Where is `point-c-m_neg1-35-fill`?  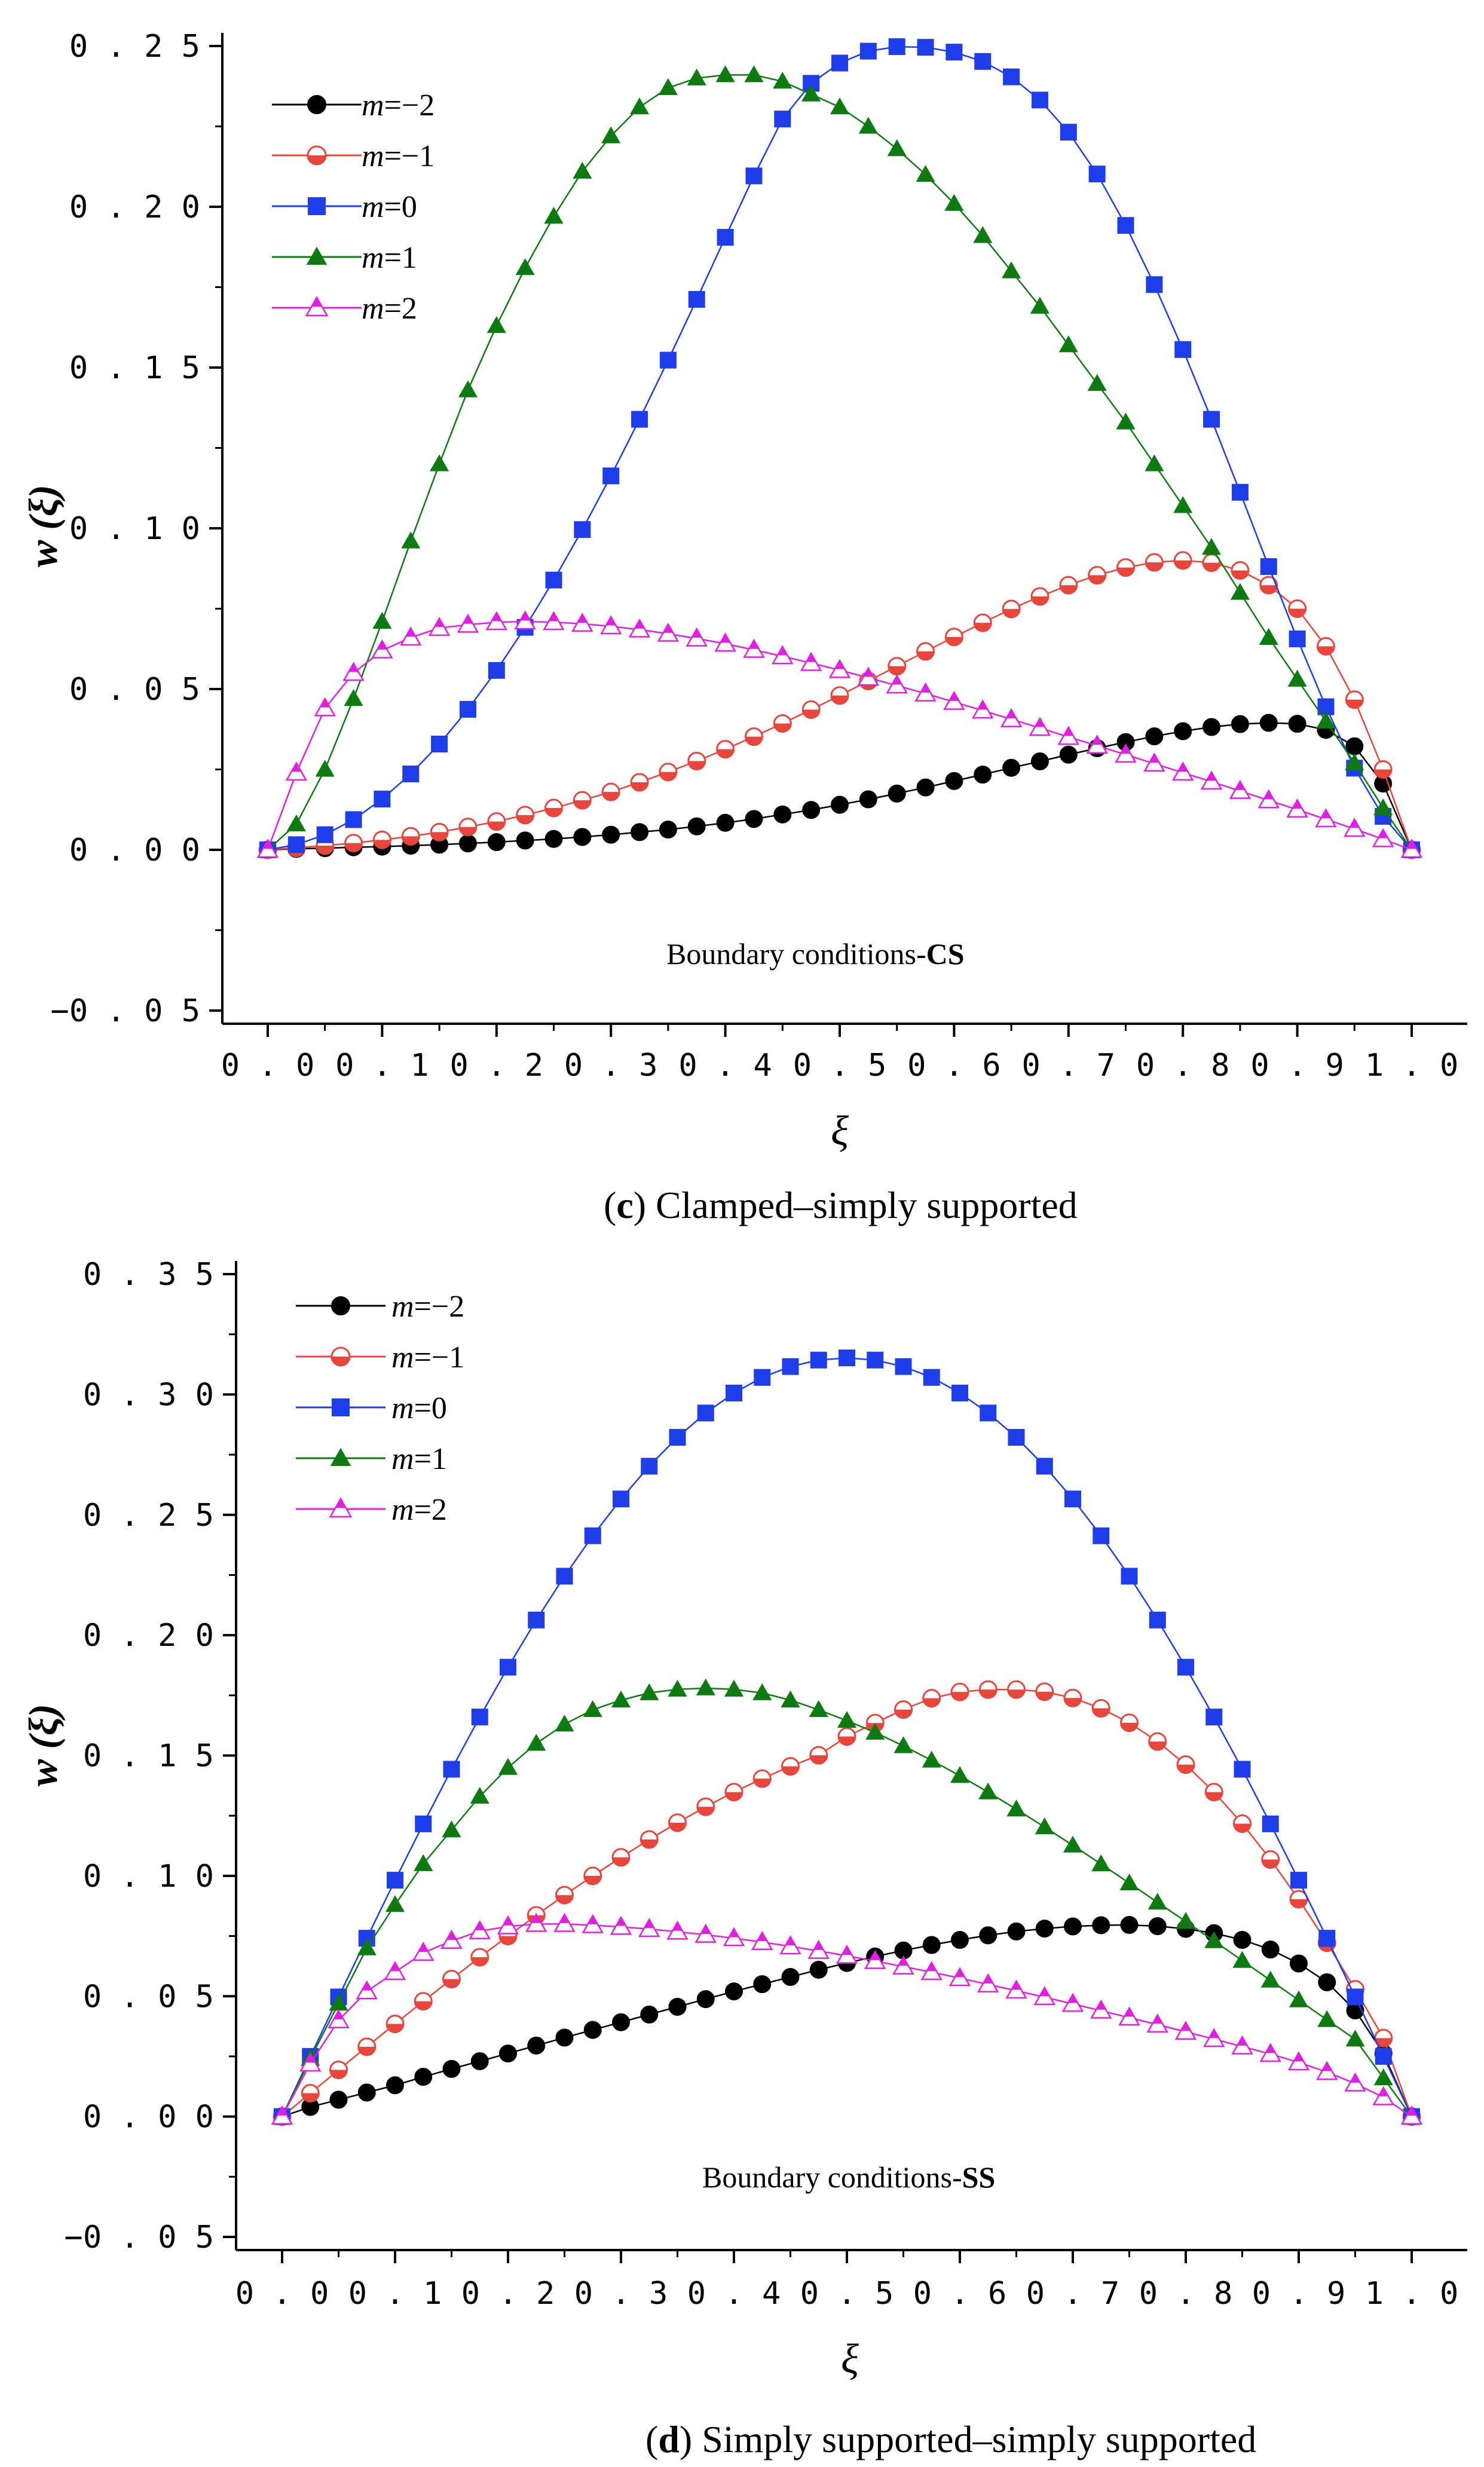
point-c-m_neg1-35-fill is located at coordinates (1268, 589).